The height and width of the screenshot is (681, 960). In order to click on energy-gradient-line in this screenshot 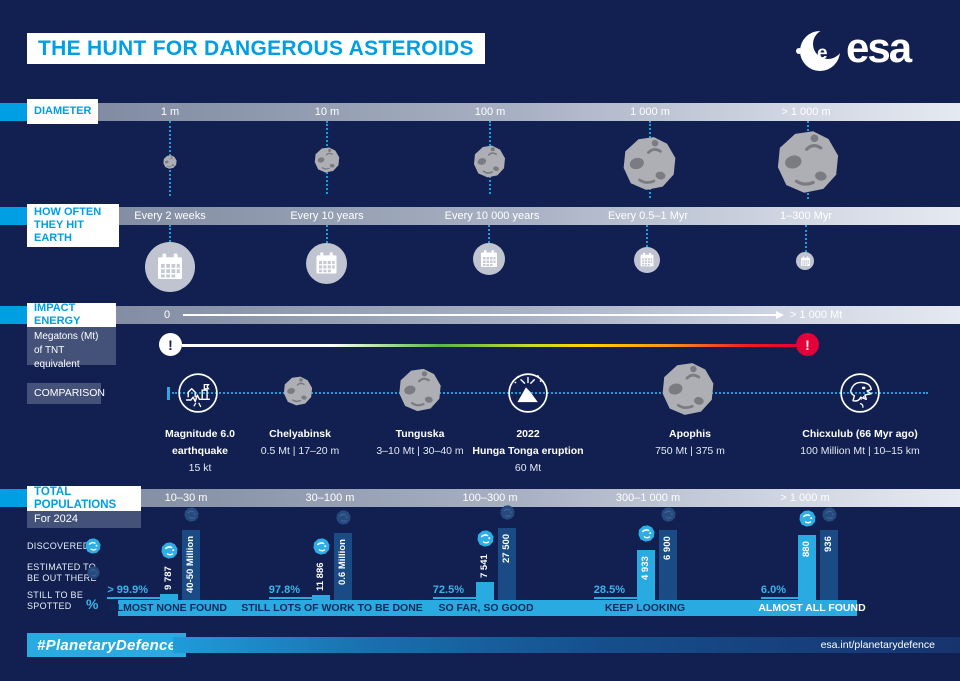, I will do `click(490, 345)`.